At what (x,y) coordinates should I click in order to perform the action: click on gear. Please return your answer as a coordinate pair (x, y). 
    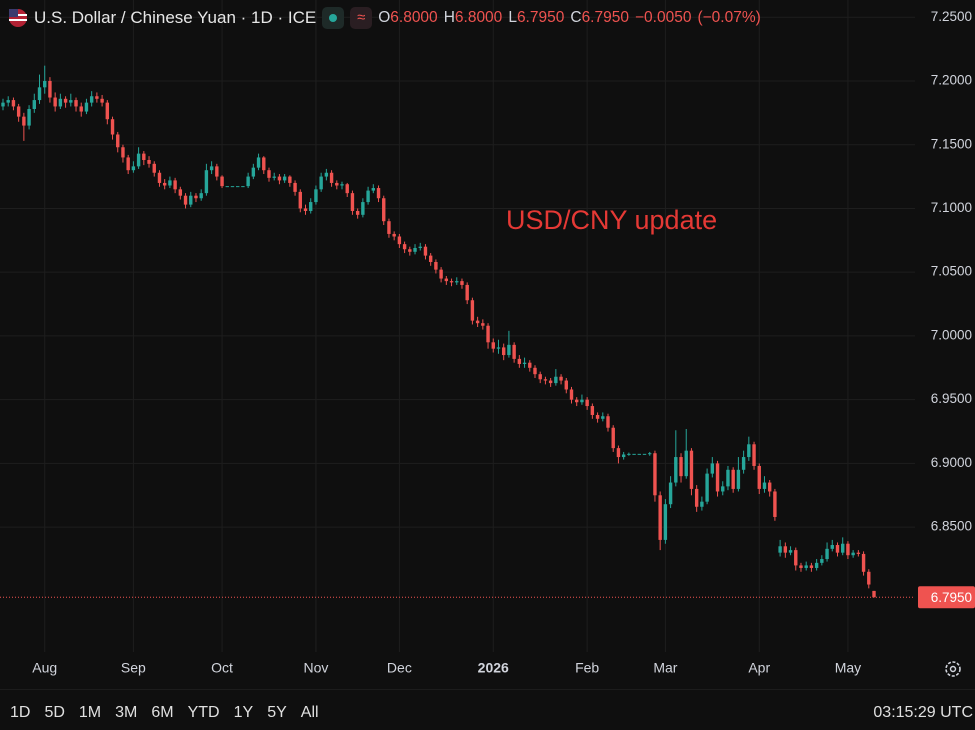
    Looking at the image, I should click on (953, 669).